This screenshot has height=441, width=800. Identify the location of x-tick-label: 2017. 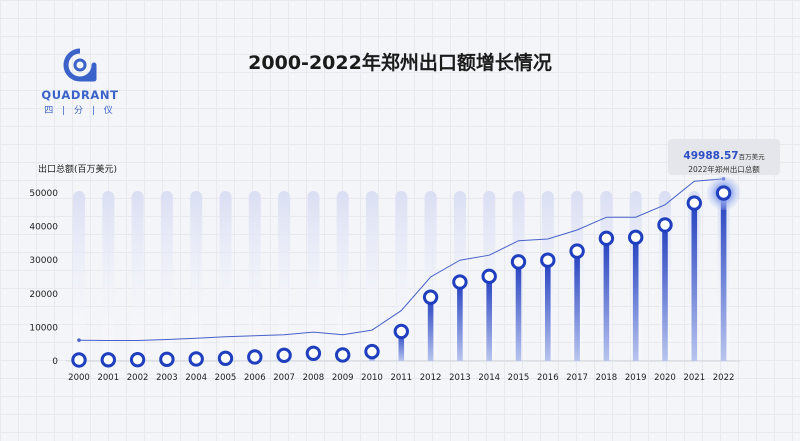
(577, 378).